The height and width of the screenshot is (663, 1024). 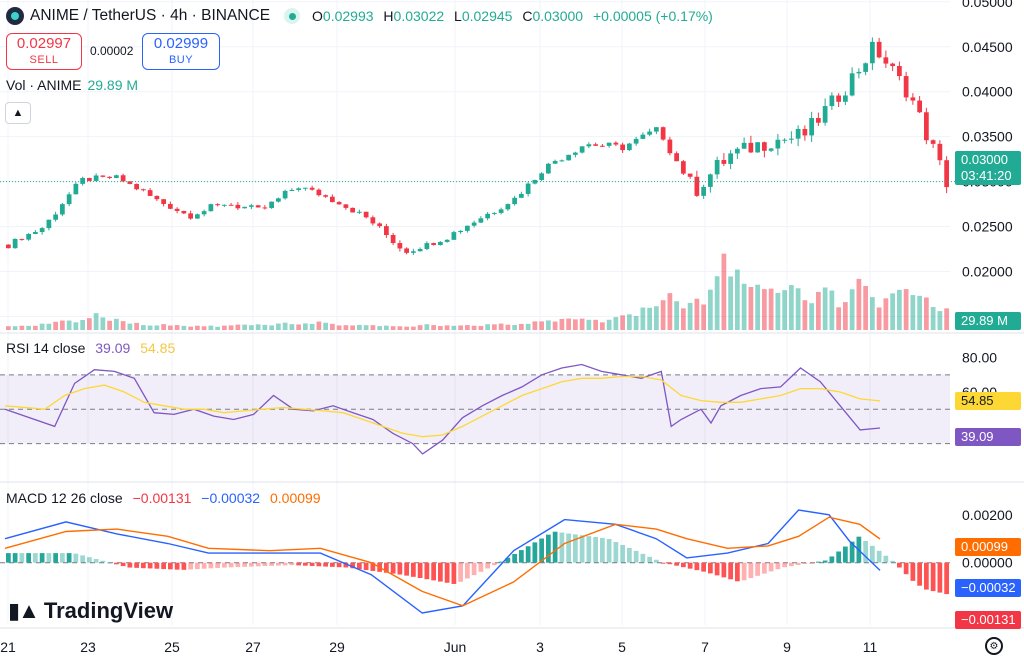 I want to click on buy-button: 0.02999 BUY, so click(x=181, y=51).